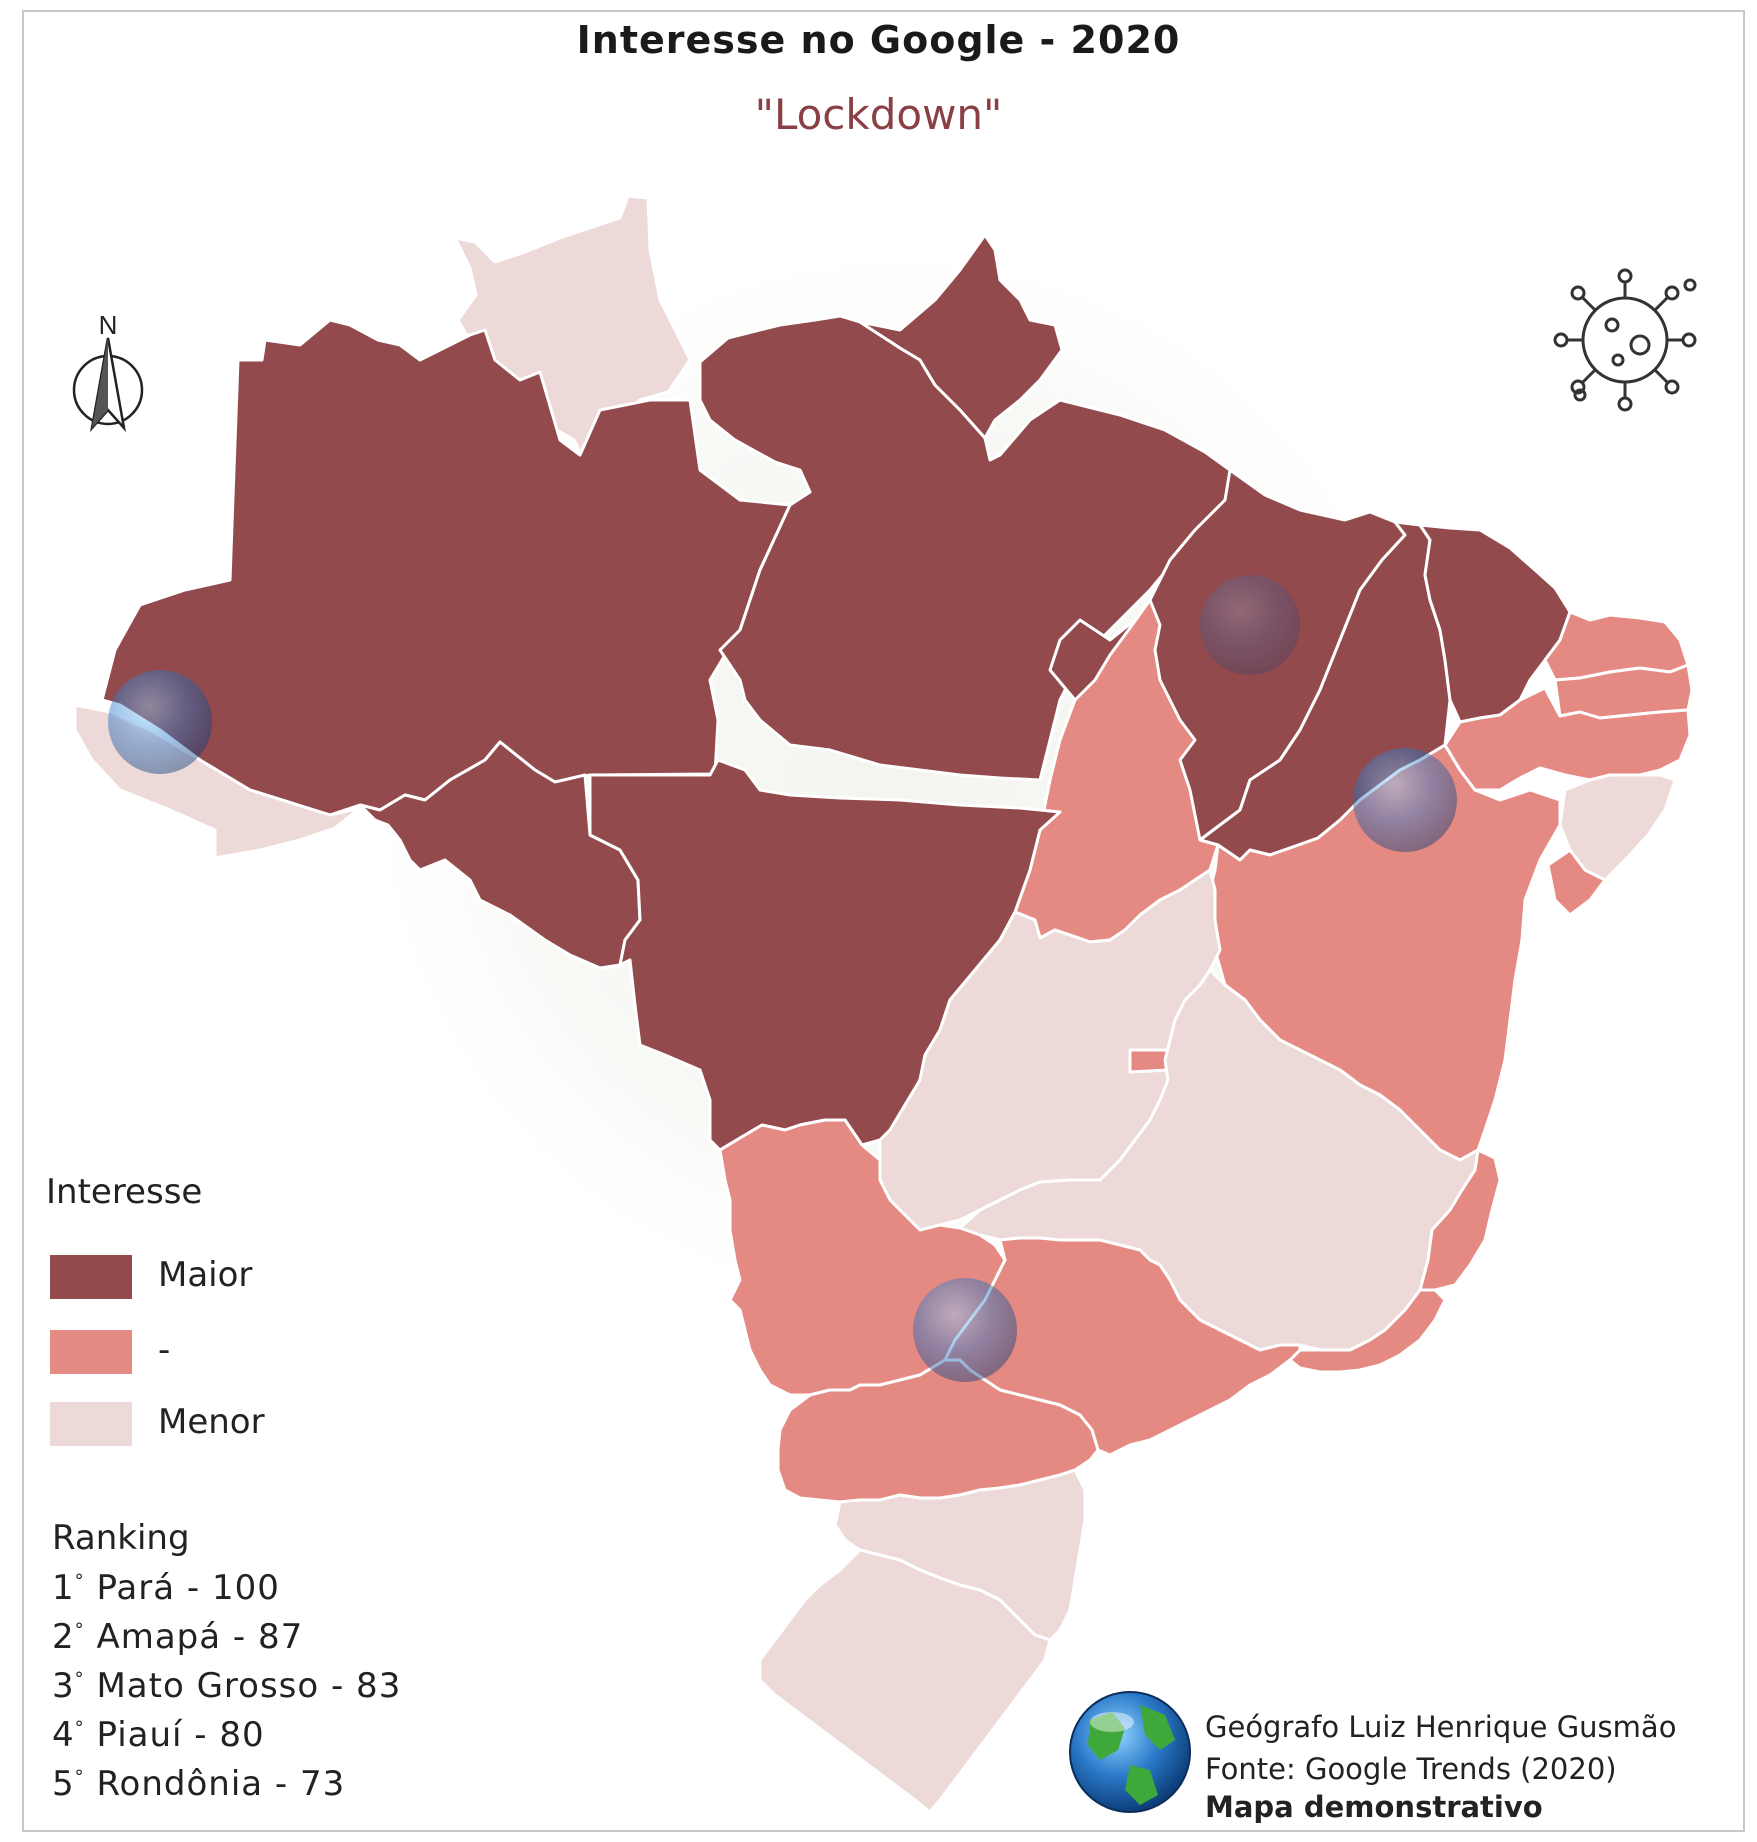 The width and height of the screenshot is (1757, 1842). Describe the element at coordinates (1567, 739) in the screenshot. I see `state-pernambuco` at that location.